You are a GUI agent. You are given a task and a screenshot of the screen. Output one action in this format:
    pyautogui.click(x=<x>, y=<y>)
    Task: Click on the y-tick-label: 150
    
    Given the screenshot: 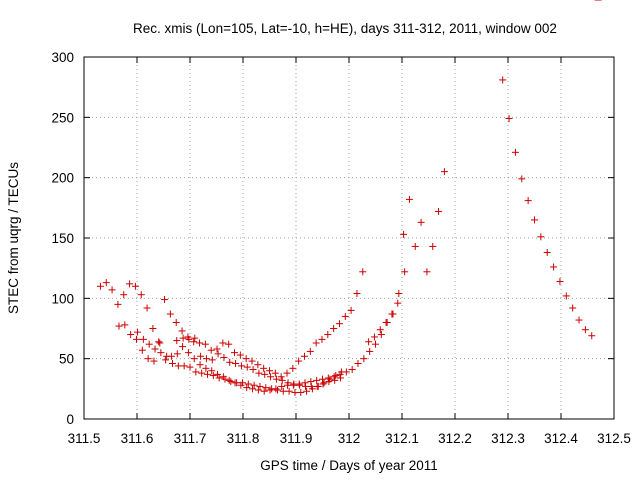 What is the action you would take?
    pyautogui.click(x=62, y=238)
    